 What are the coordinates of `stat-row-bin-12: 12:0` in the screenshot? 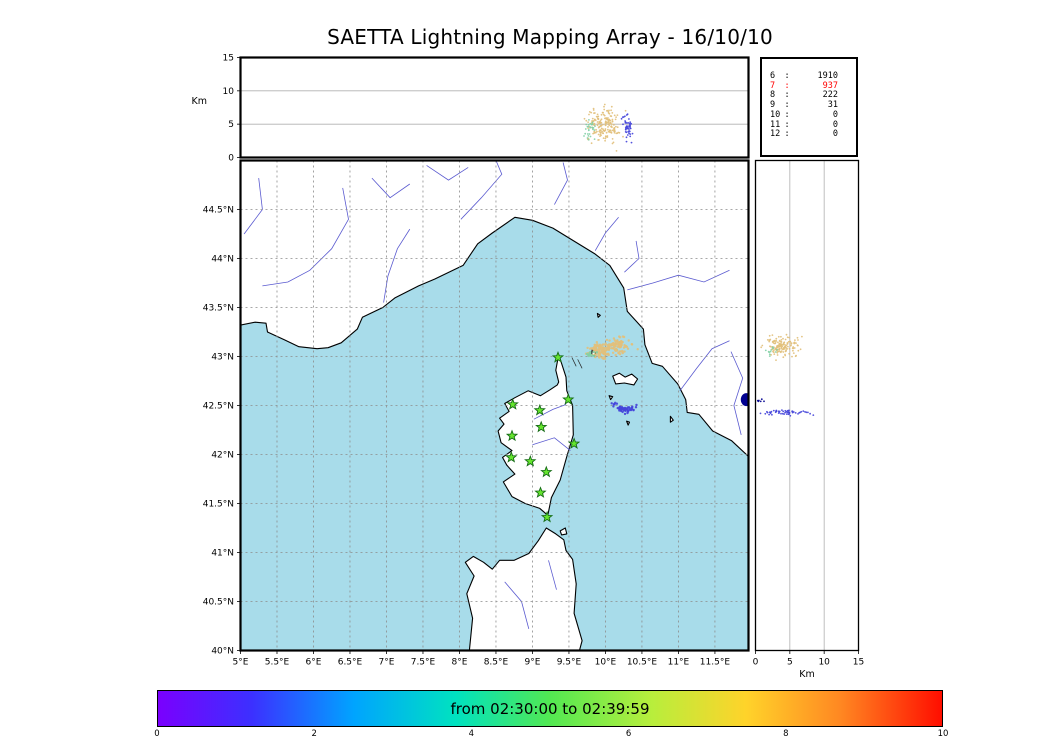 It's located at (804, 134).